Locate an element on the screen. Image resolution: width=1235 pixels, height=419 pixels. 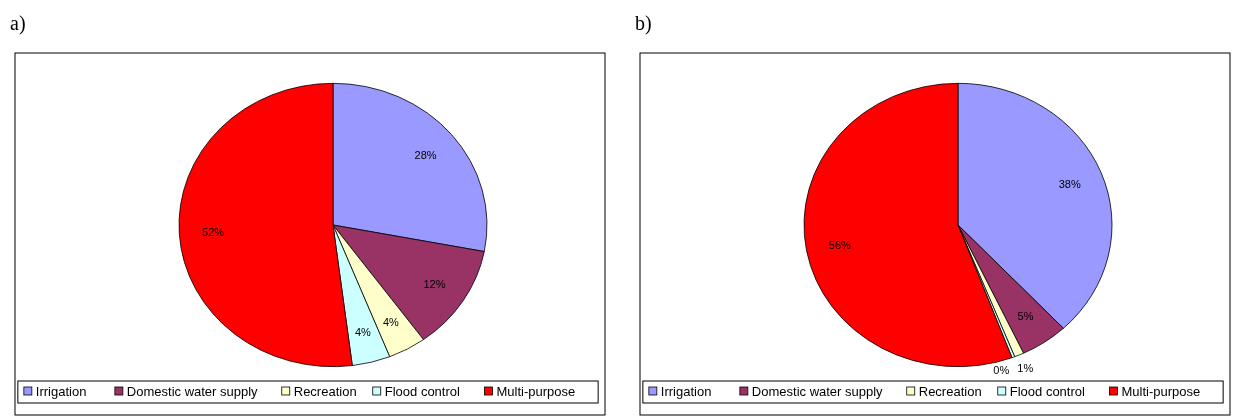
data-label: 0% is located at coordinates (1001, 370).